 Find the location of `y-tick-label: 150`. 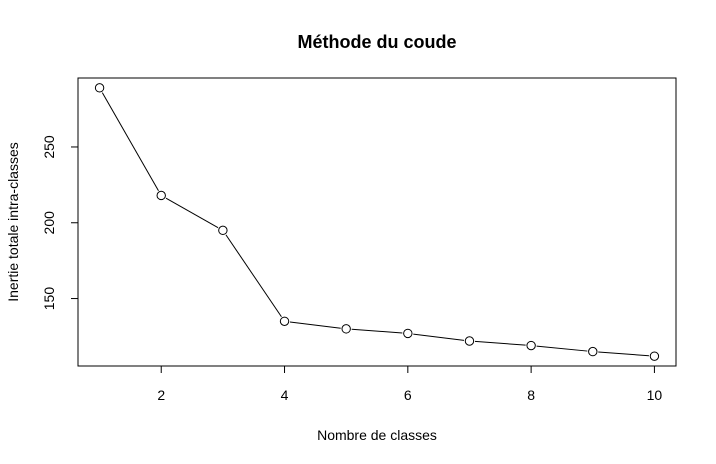

y-tick-label: 150 is located at coordinates (49, 299).